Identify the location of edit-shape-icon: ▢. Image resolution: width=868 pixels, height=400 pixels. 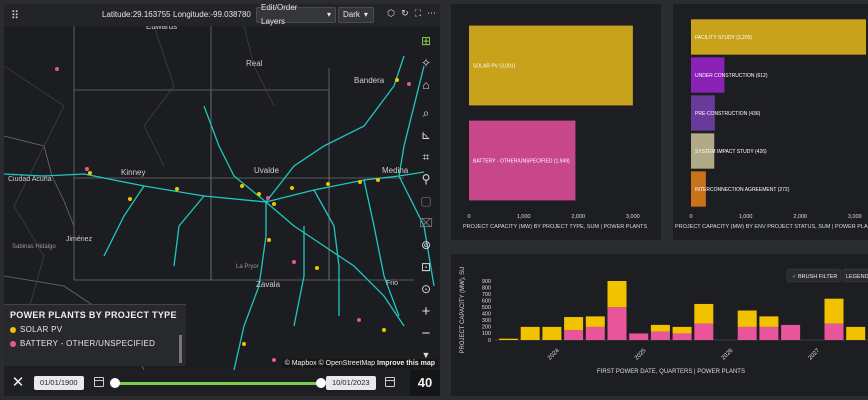
(426, 201).